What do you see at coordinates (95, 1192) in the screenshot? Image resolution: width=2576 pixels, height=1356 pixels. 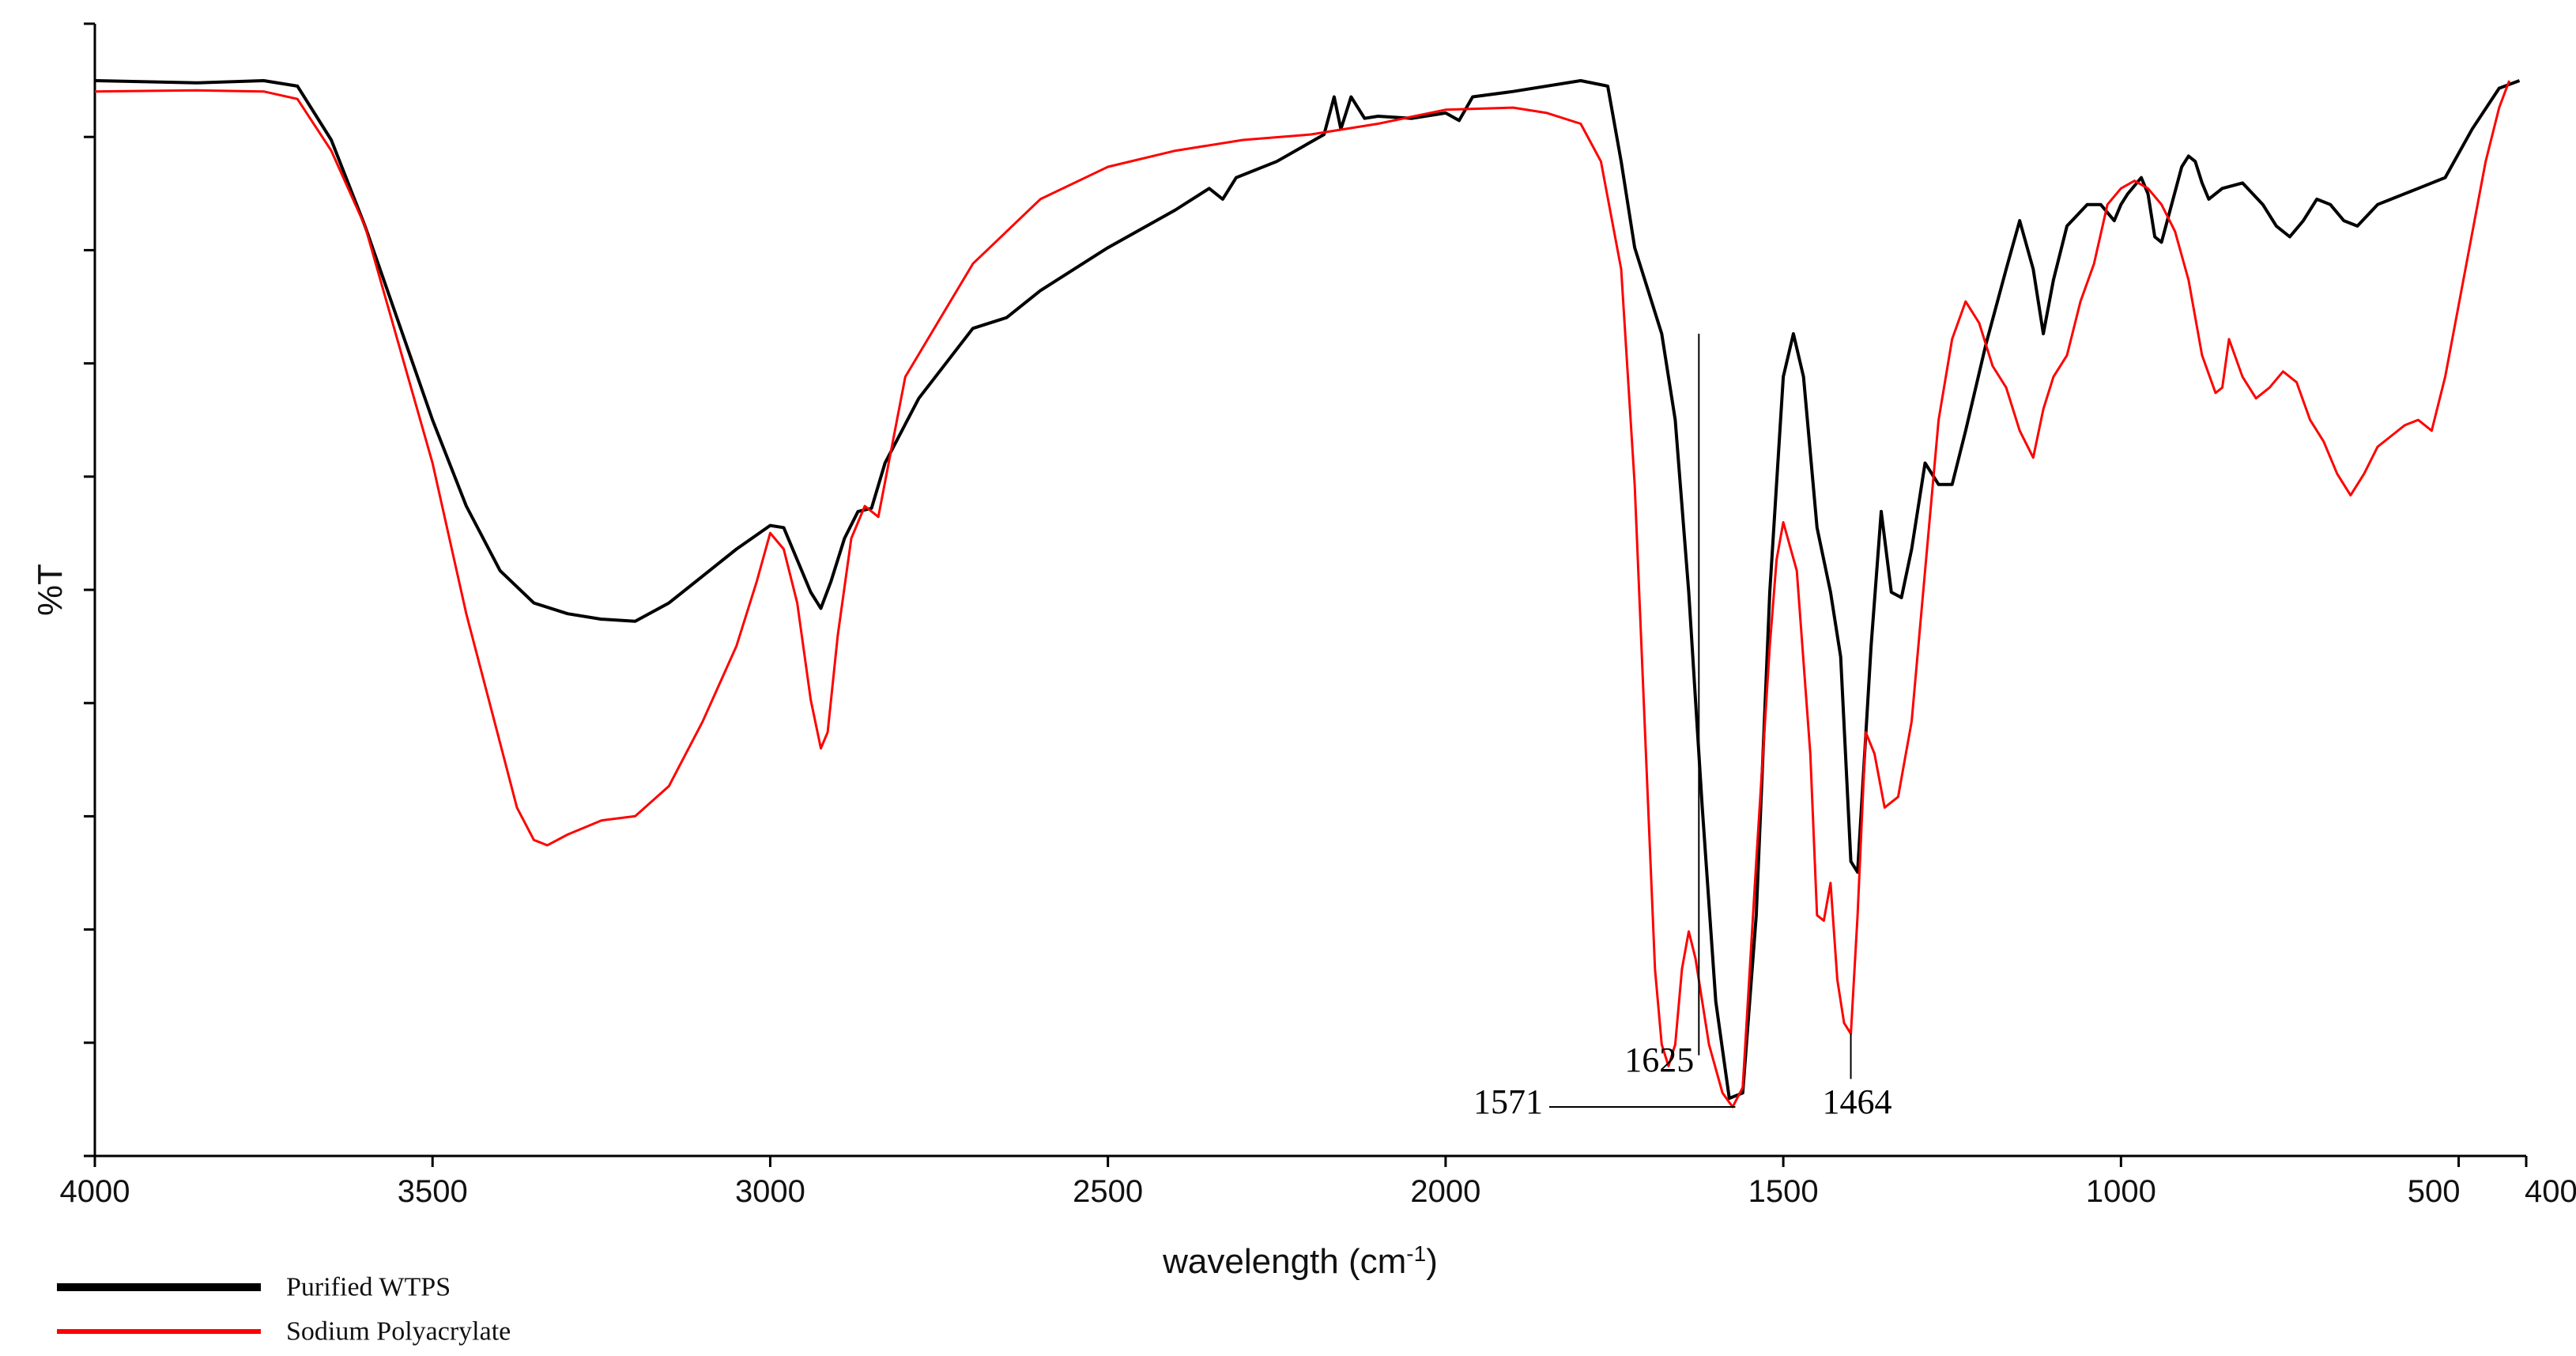 I see `x-tick-label: 4000` at bounding box center [95, 1192].